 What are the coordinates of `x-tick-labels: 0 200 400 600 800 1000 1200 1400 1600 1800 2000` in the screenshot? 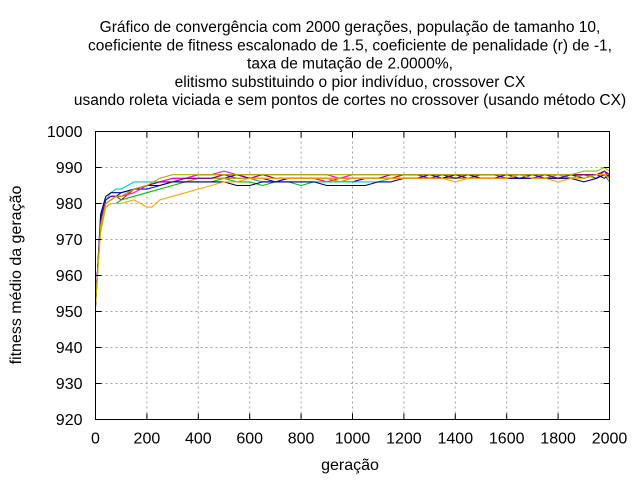 It's located at (359, 439).